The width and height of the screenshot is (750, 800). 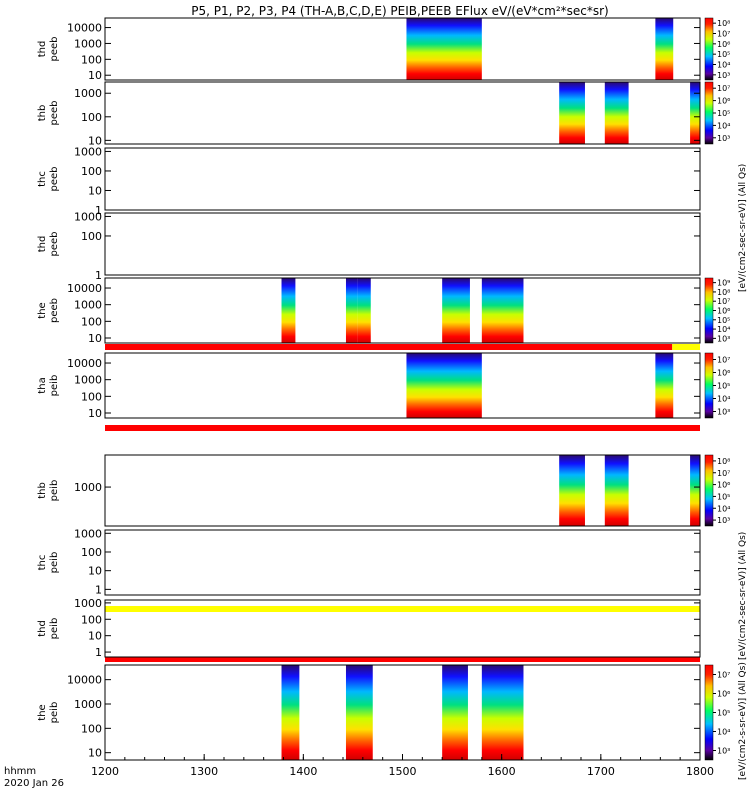 I want to click on panel-the-peib: 10 100 1000 10000 the peib 10³ 10⁴ 10⁵ 10⁶ 10⁷, so click(x=383, y=712).